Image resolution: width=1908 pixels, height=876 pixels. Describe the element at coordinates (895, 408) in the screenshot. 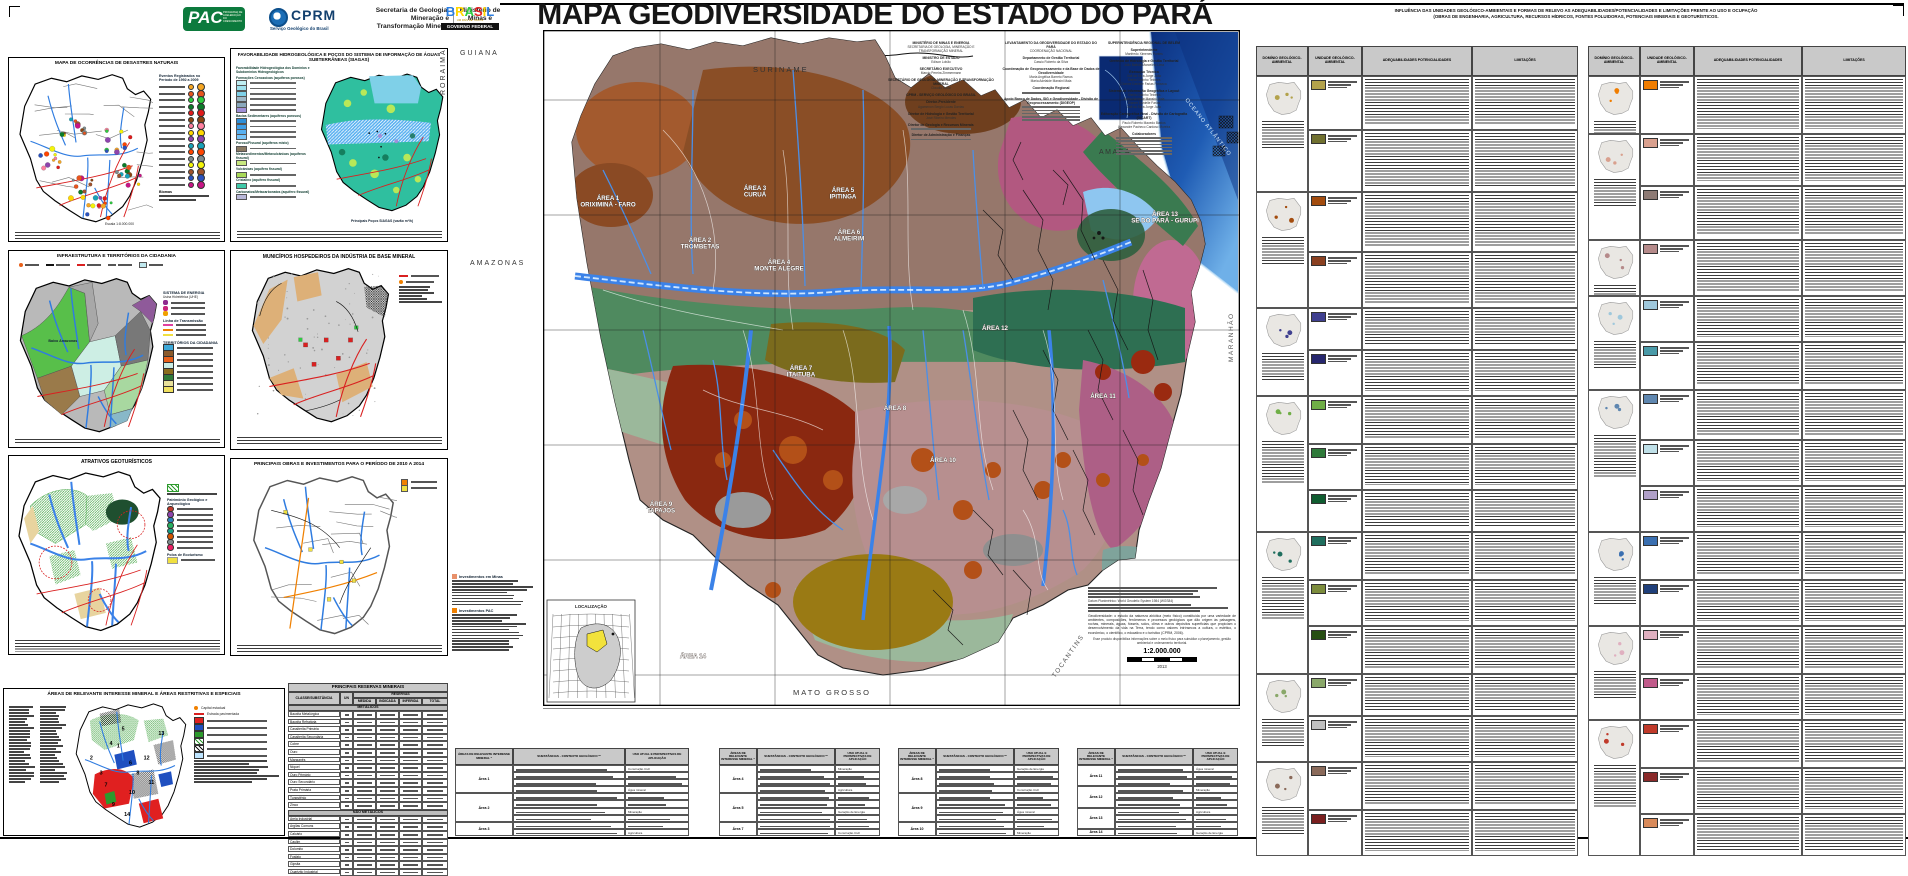

I see `svg-text: ÁREA 8` at that location.